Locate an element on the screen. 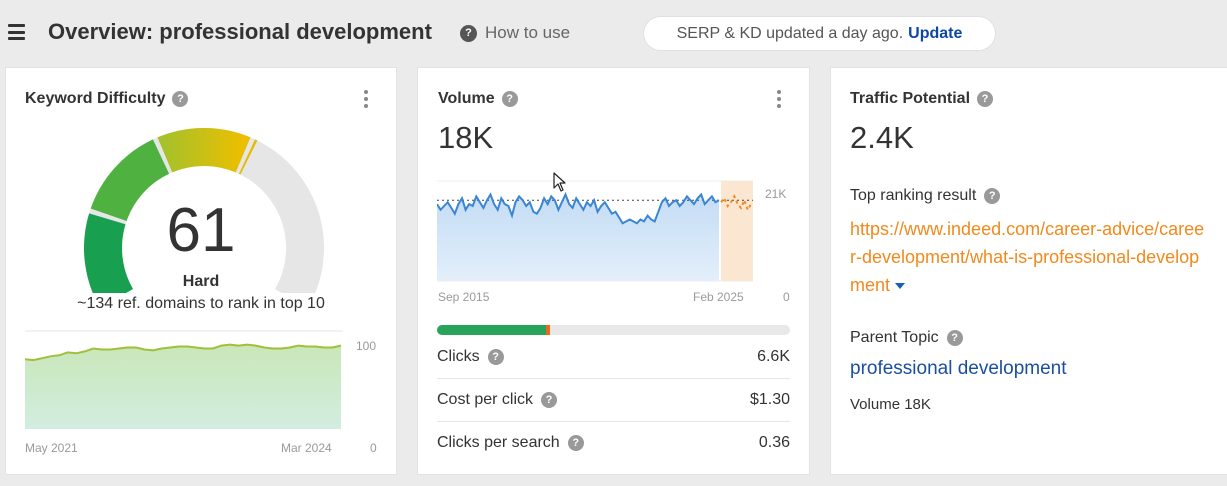 The height and width of the screenshot is (486, 1227). tp-card-title: Traffic Potential ? is located at coordinates (922, 99).